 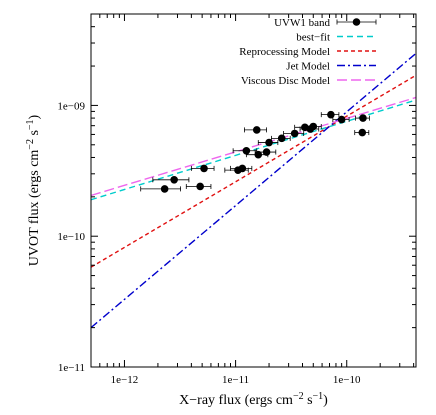 I want to click on y-tick-label: 1e−11, so click(x=71, y=368).